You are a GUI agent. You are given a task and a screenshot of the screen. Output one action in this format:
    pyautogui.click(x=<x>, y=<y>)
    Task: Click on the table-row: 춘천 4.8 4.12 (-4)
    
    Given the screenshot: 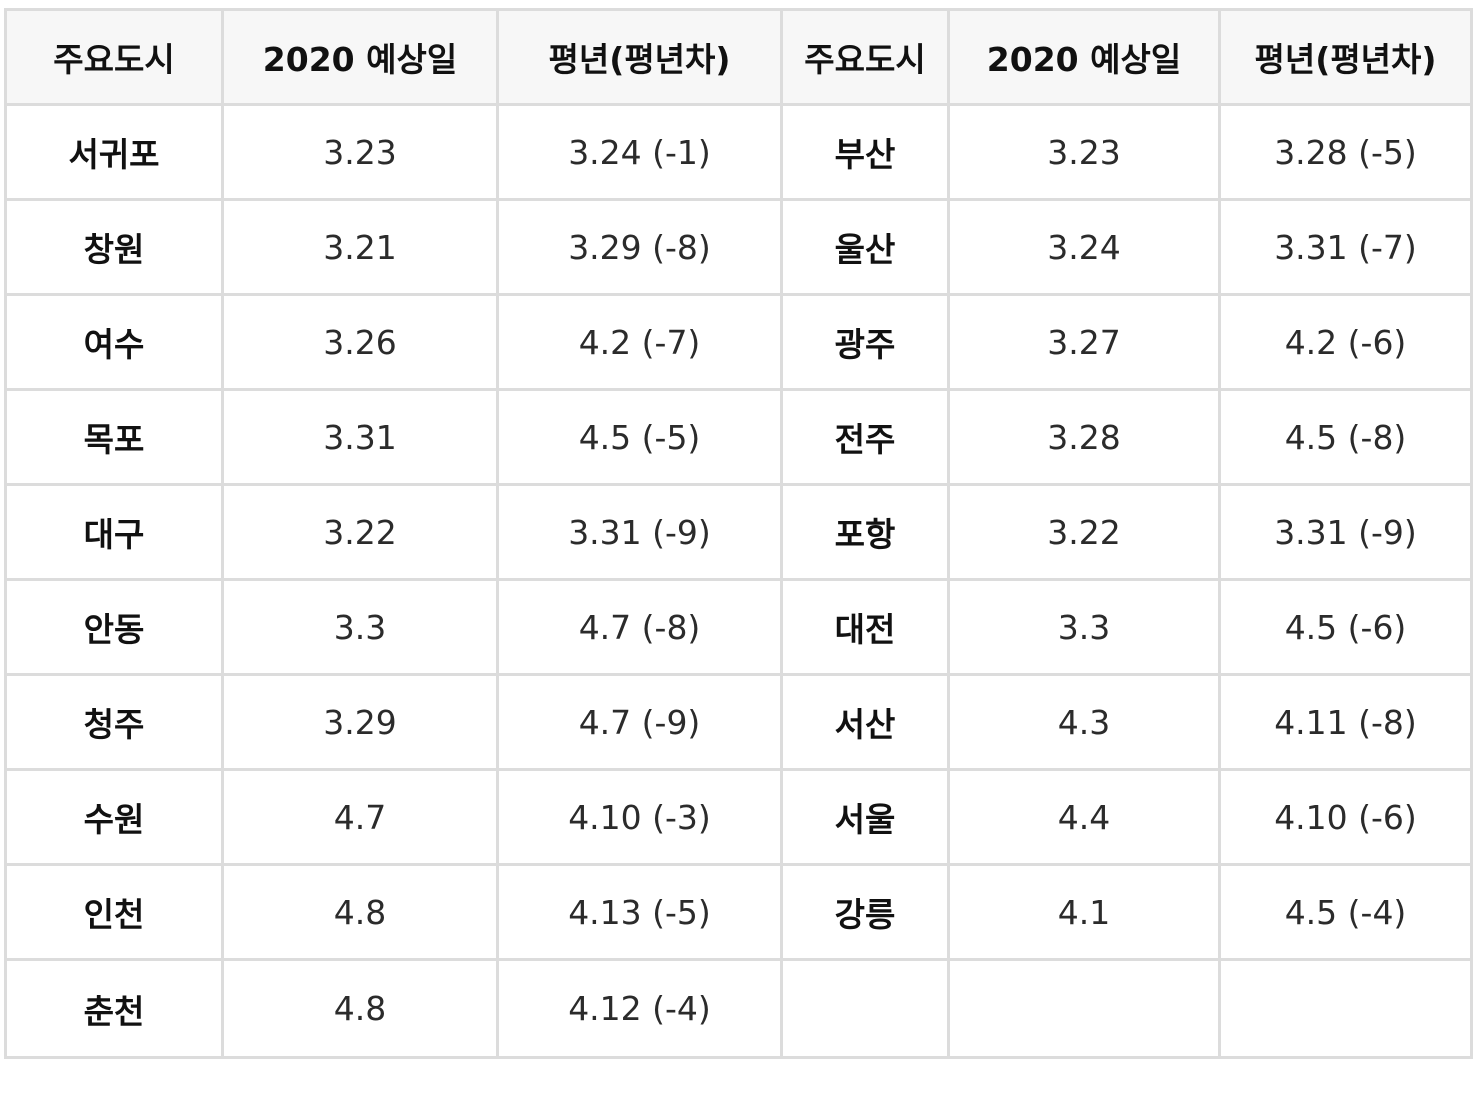 What is the action you would take?
    pyautogui.click(x=738, y=1008)
    